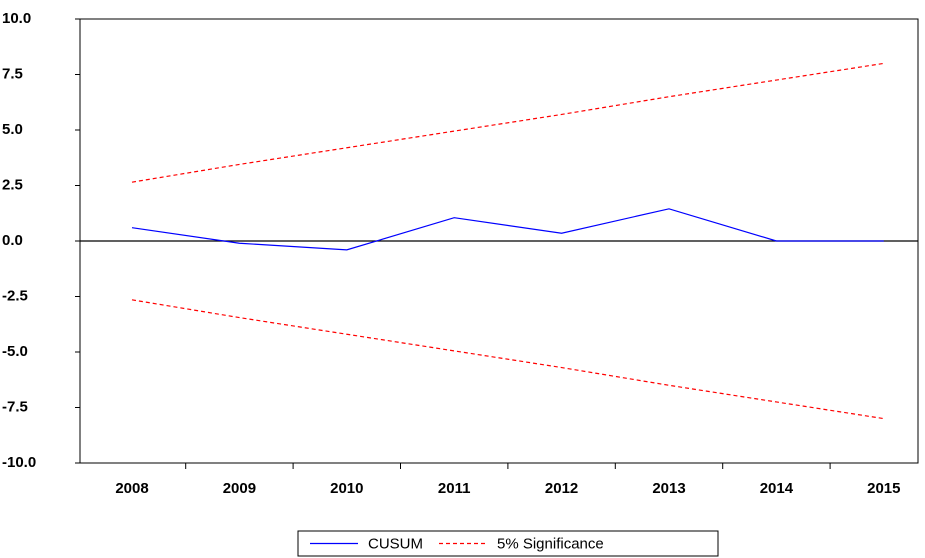 The image size is (925, 558). What do you see at coordinates (16, 18) in the screenshot?
I see `y-tick-label: 10.0` at bounding box center [16, 18].